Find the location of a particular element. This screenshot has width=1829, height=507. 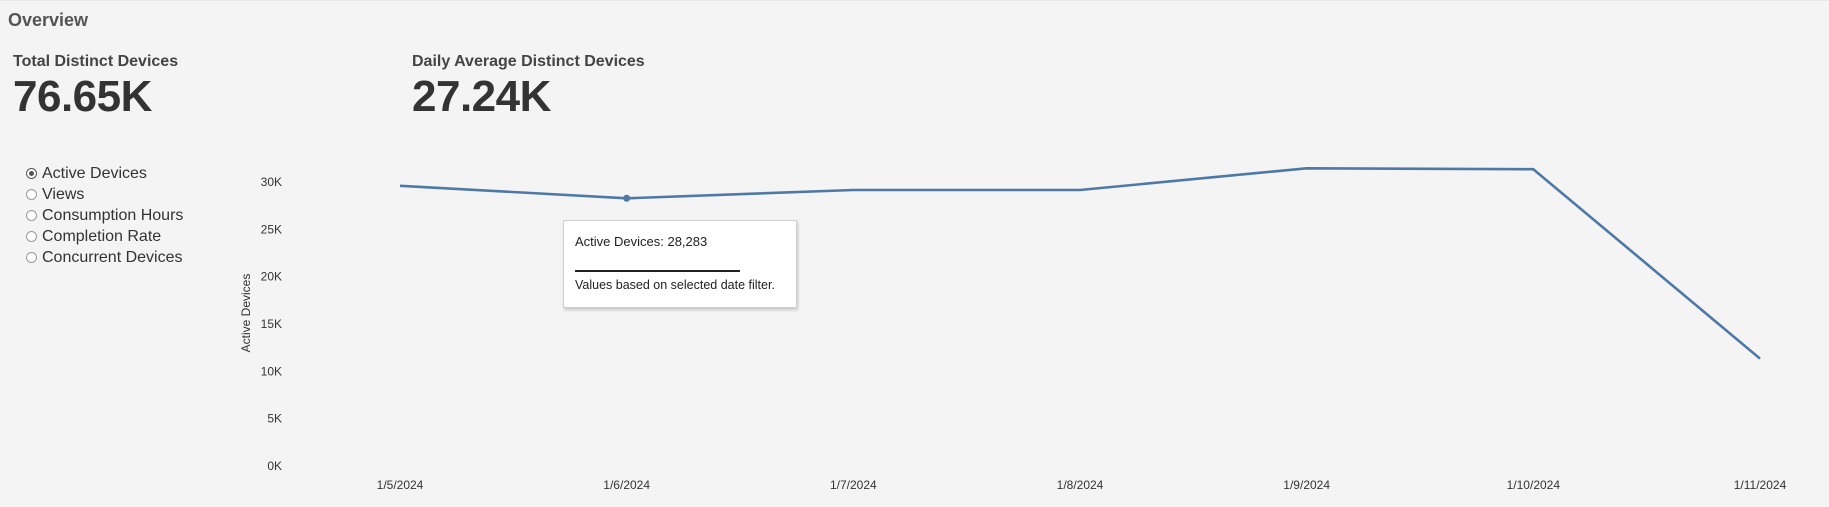

y-axis: 0K 5K 10K 15K 20K 25K 30K is located at coordinates (271, 324).